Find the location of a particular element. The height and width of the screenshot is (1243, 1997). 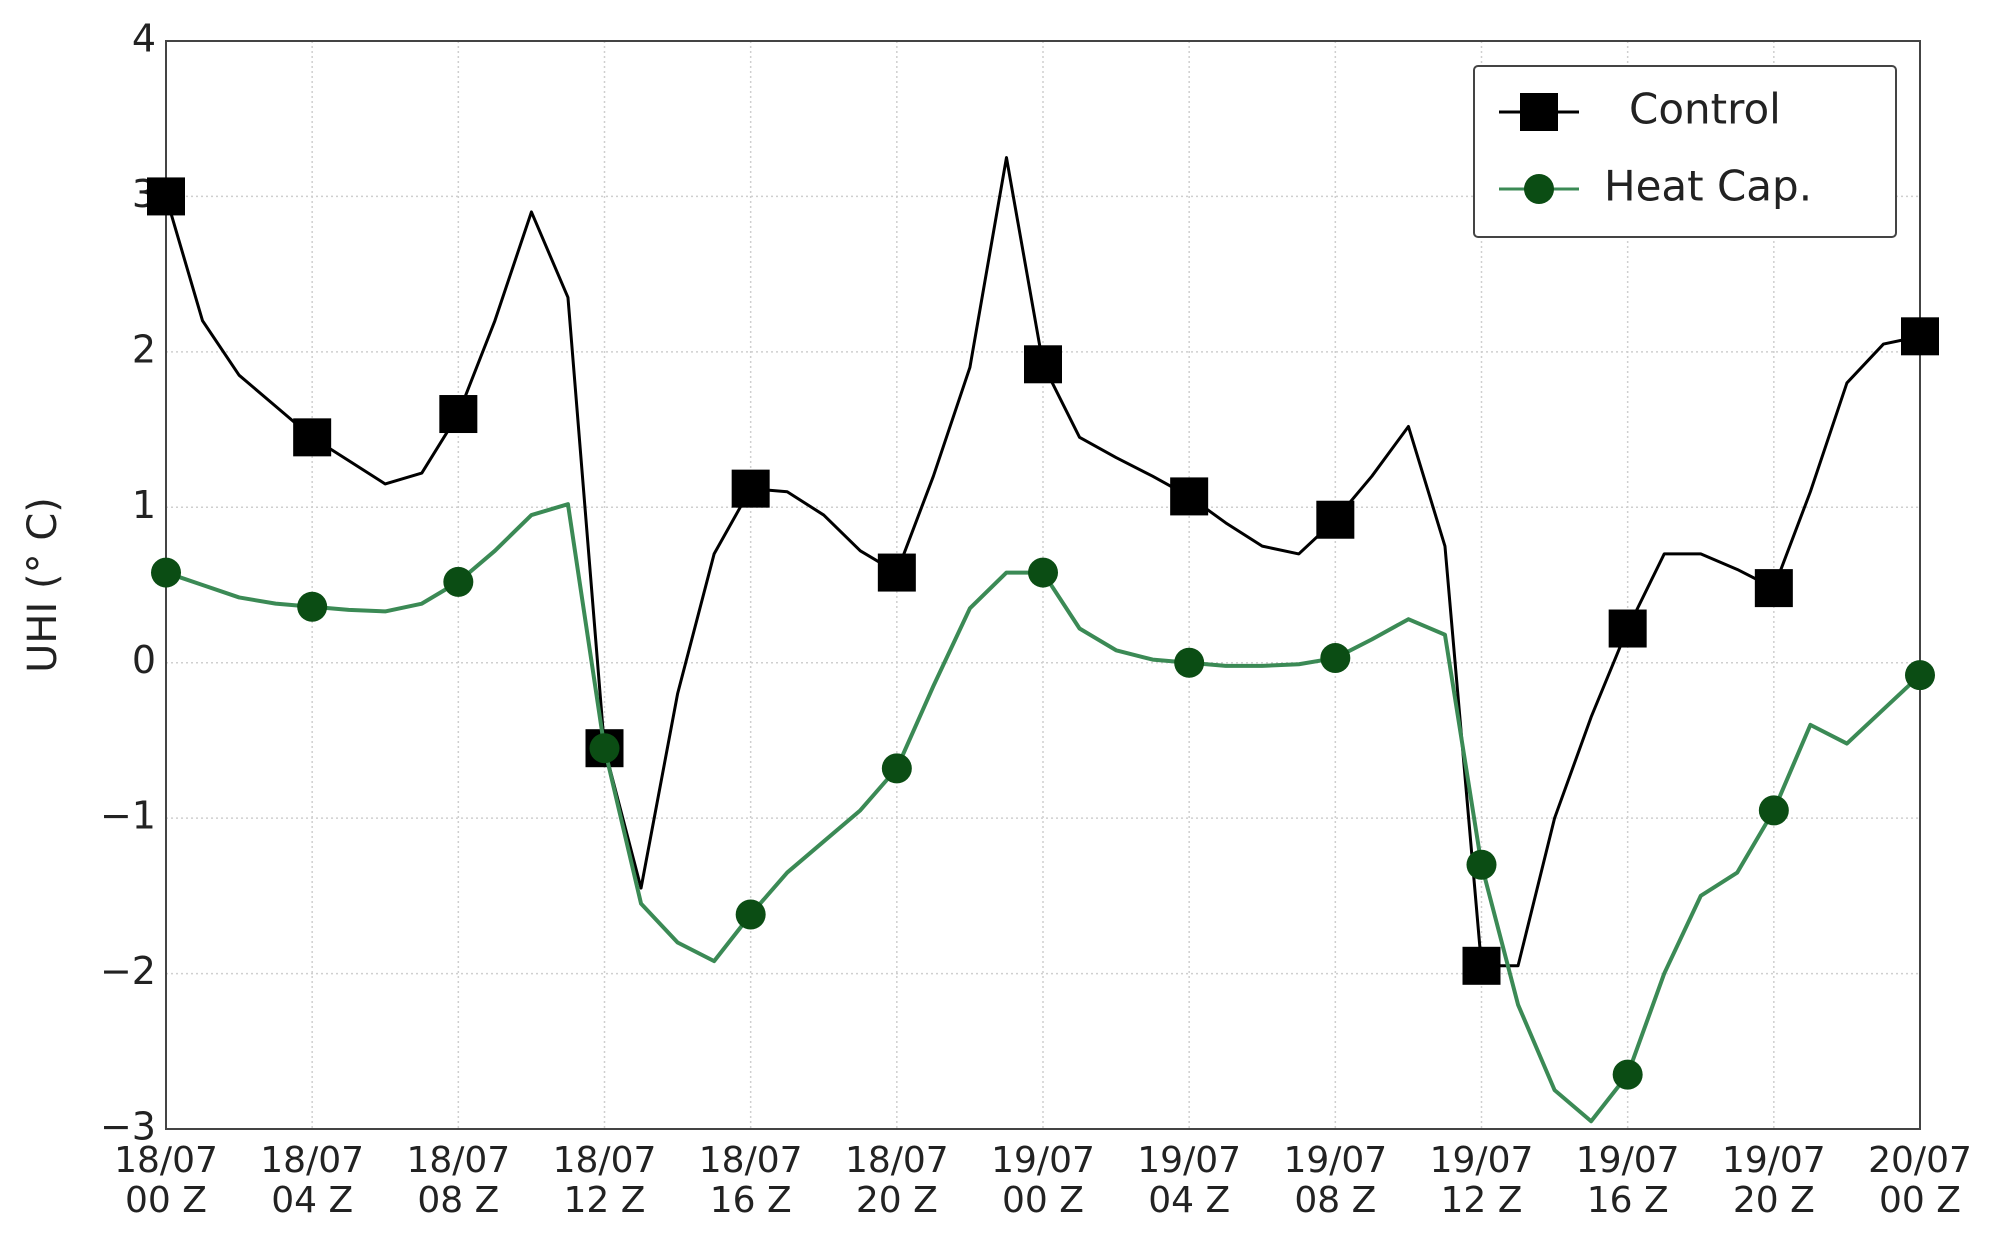

x-tick-label: 20/07 00 Z is located at coordinates (1920, 1180).